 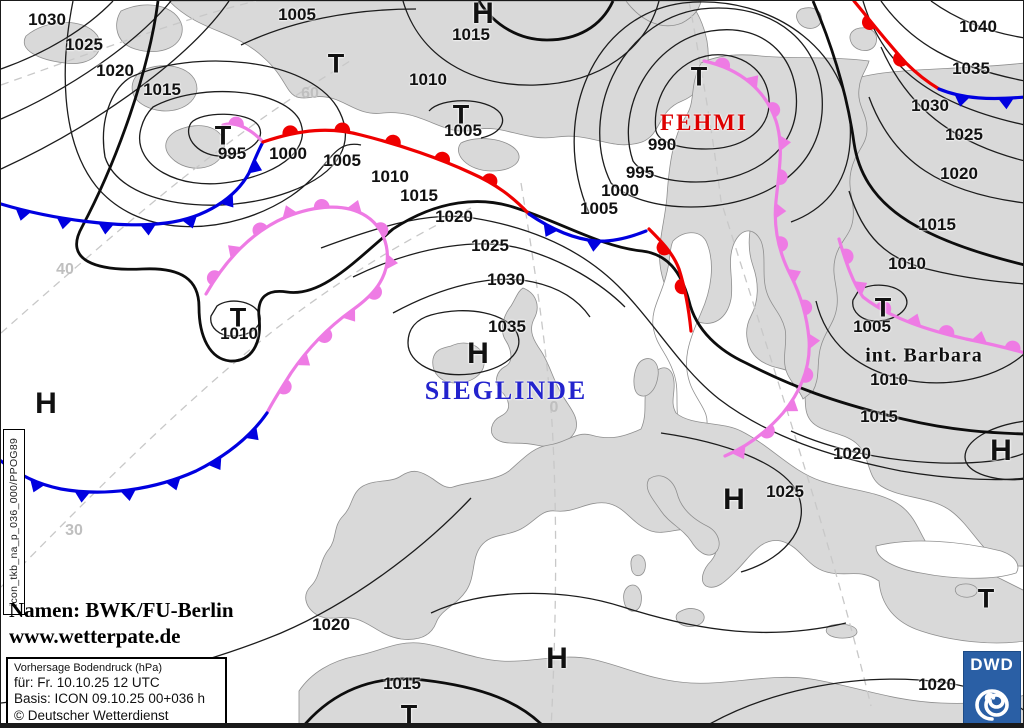 What do you see at coordinates (91, 715) in the screenshot?
I see `info-copyright: © Deutscher Wetterdienst` at bounding box center [91, 715].